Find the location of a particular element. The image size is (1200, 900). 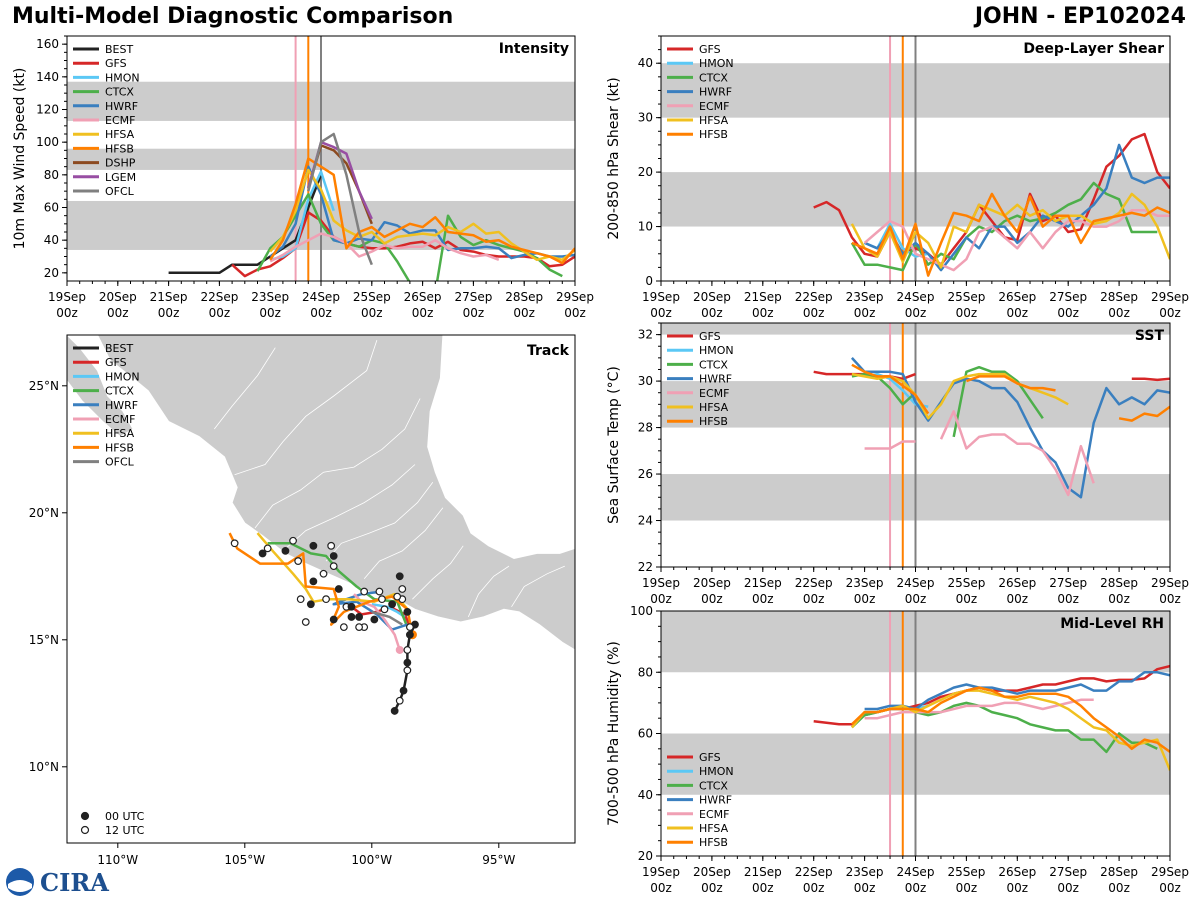

y-tick-label: 40 is located at coordinates (645, 795).